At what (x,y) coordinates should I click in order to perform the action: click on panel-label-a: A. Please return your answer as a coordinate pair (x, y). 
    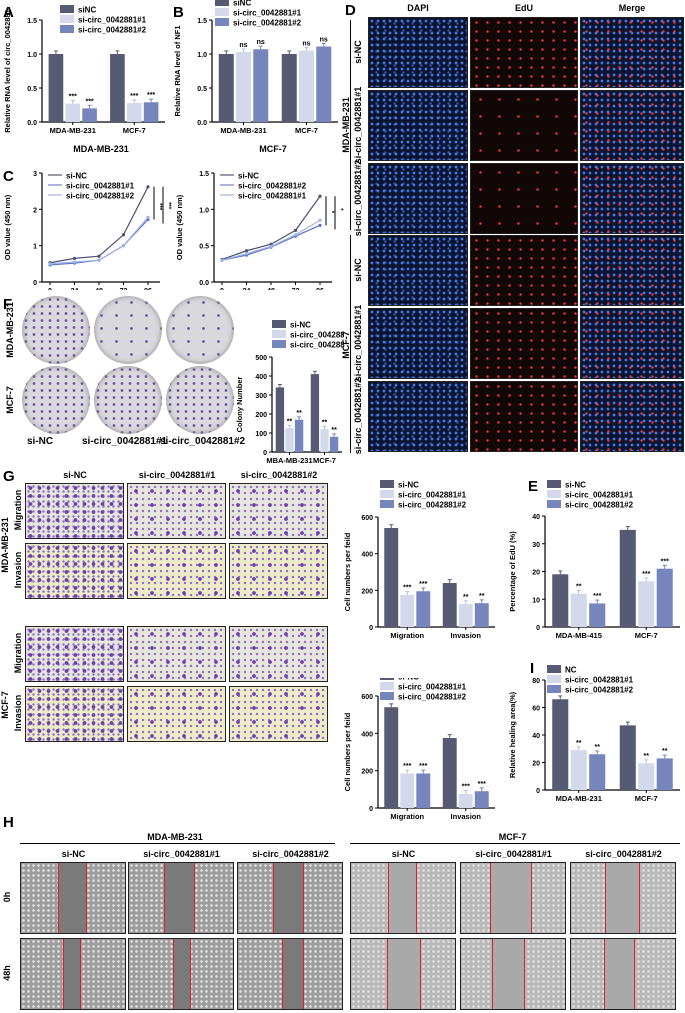
    Looking at the image, I should click on (8, 12).